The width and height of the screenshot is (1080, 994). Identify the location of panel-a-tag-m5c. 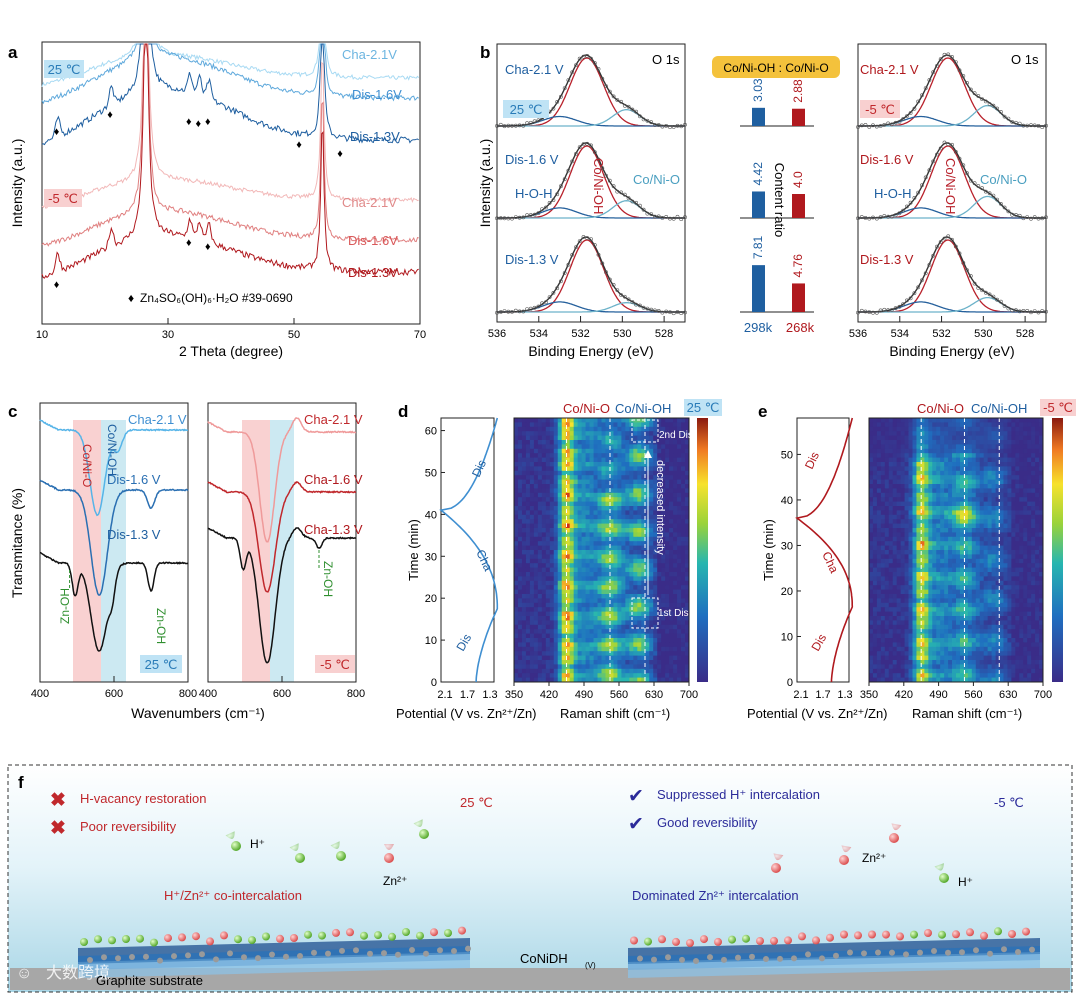
(63, 198).